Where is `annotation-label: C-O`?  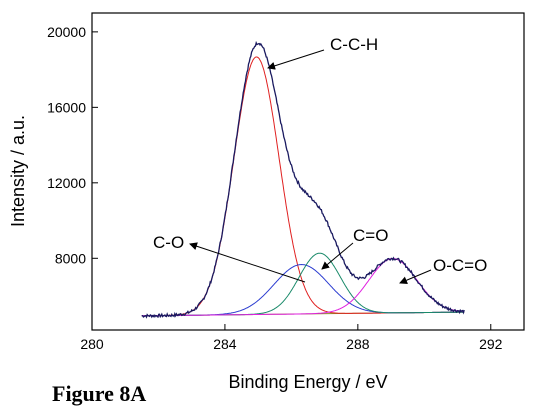
annotation-label: C-O is located at coordinates (168, 242).